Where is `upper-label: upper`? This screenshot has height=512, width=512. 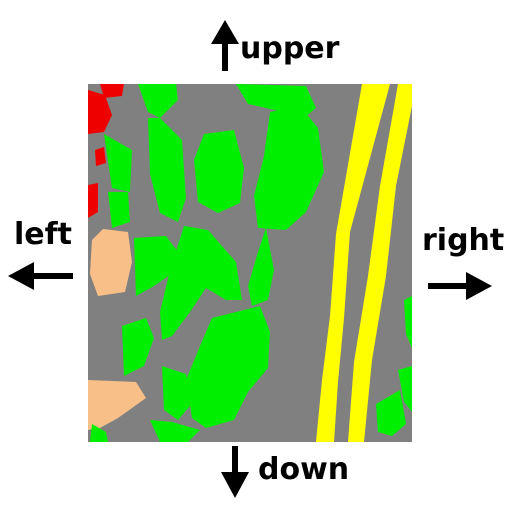
upper-label: upper is located at coordinates (290, 48).